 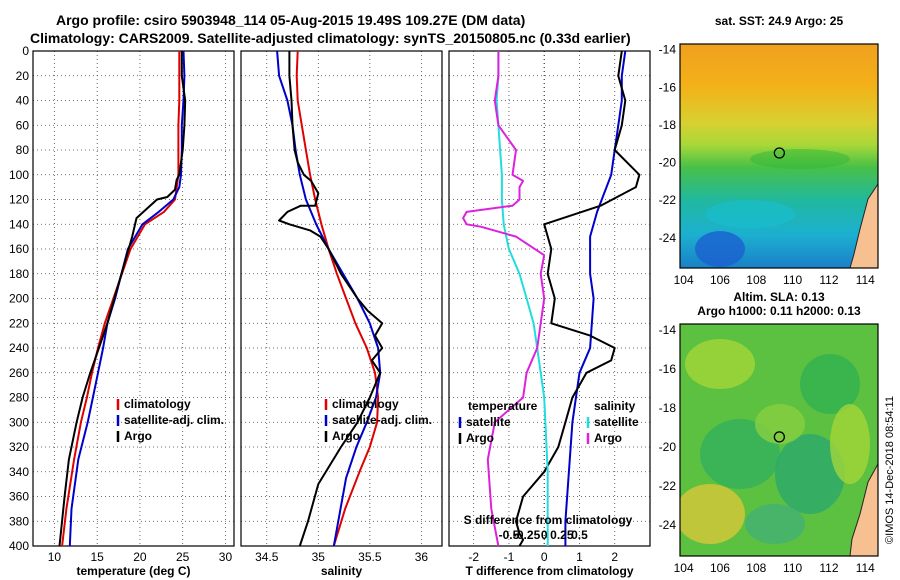 What do you see at coordinates (549, 571) in the screenshot?
I see `x-axis-label: T difference from climatology` at bounding box center [549, 571].